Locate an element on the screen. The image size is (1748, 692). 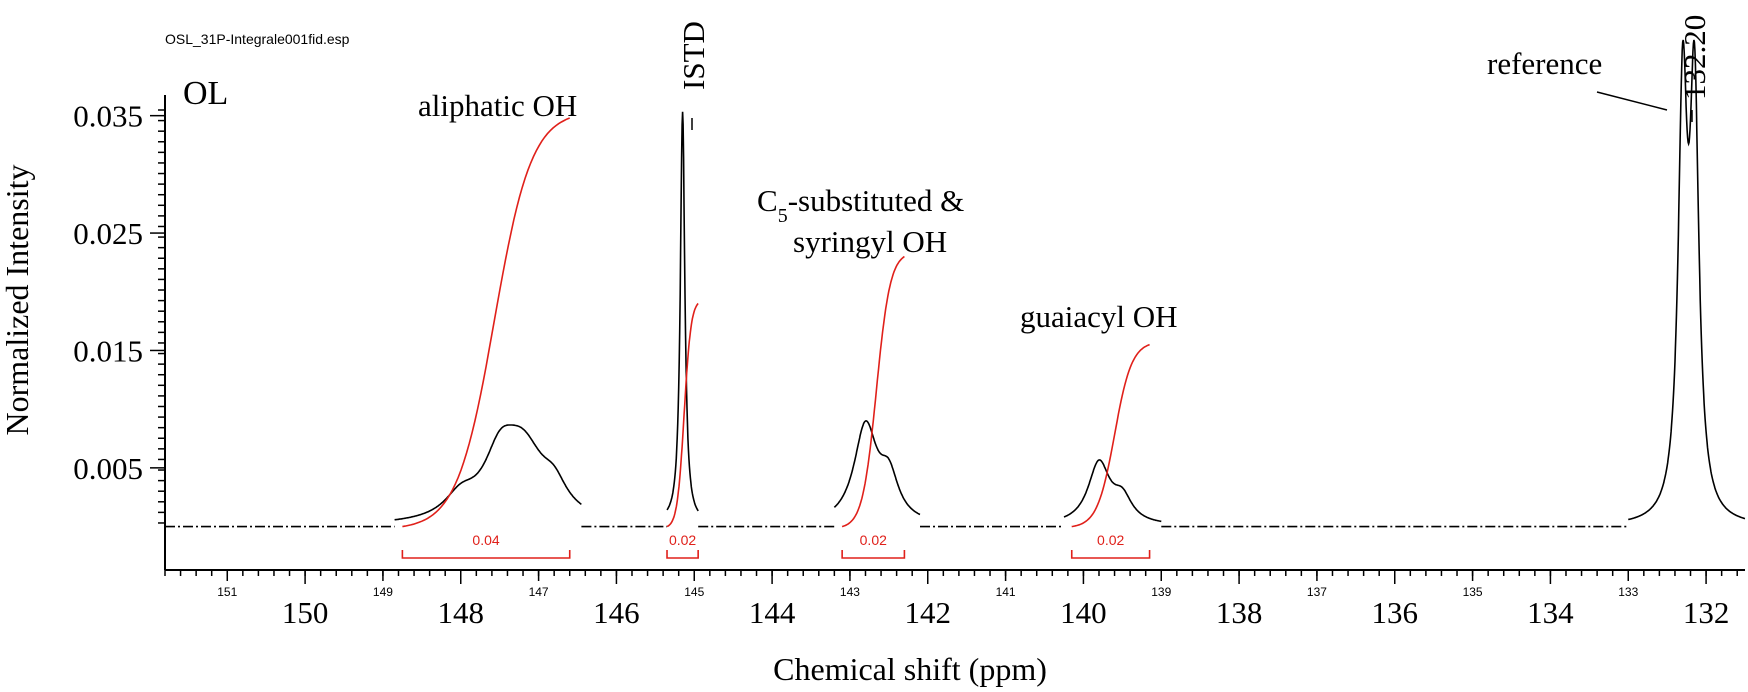
x-tick-label: 140 is located at coordinates (1083, 612).